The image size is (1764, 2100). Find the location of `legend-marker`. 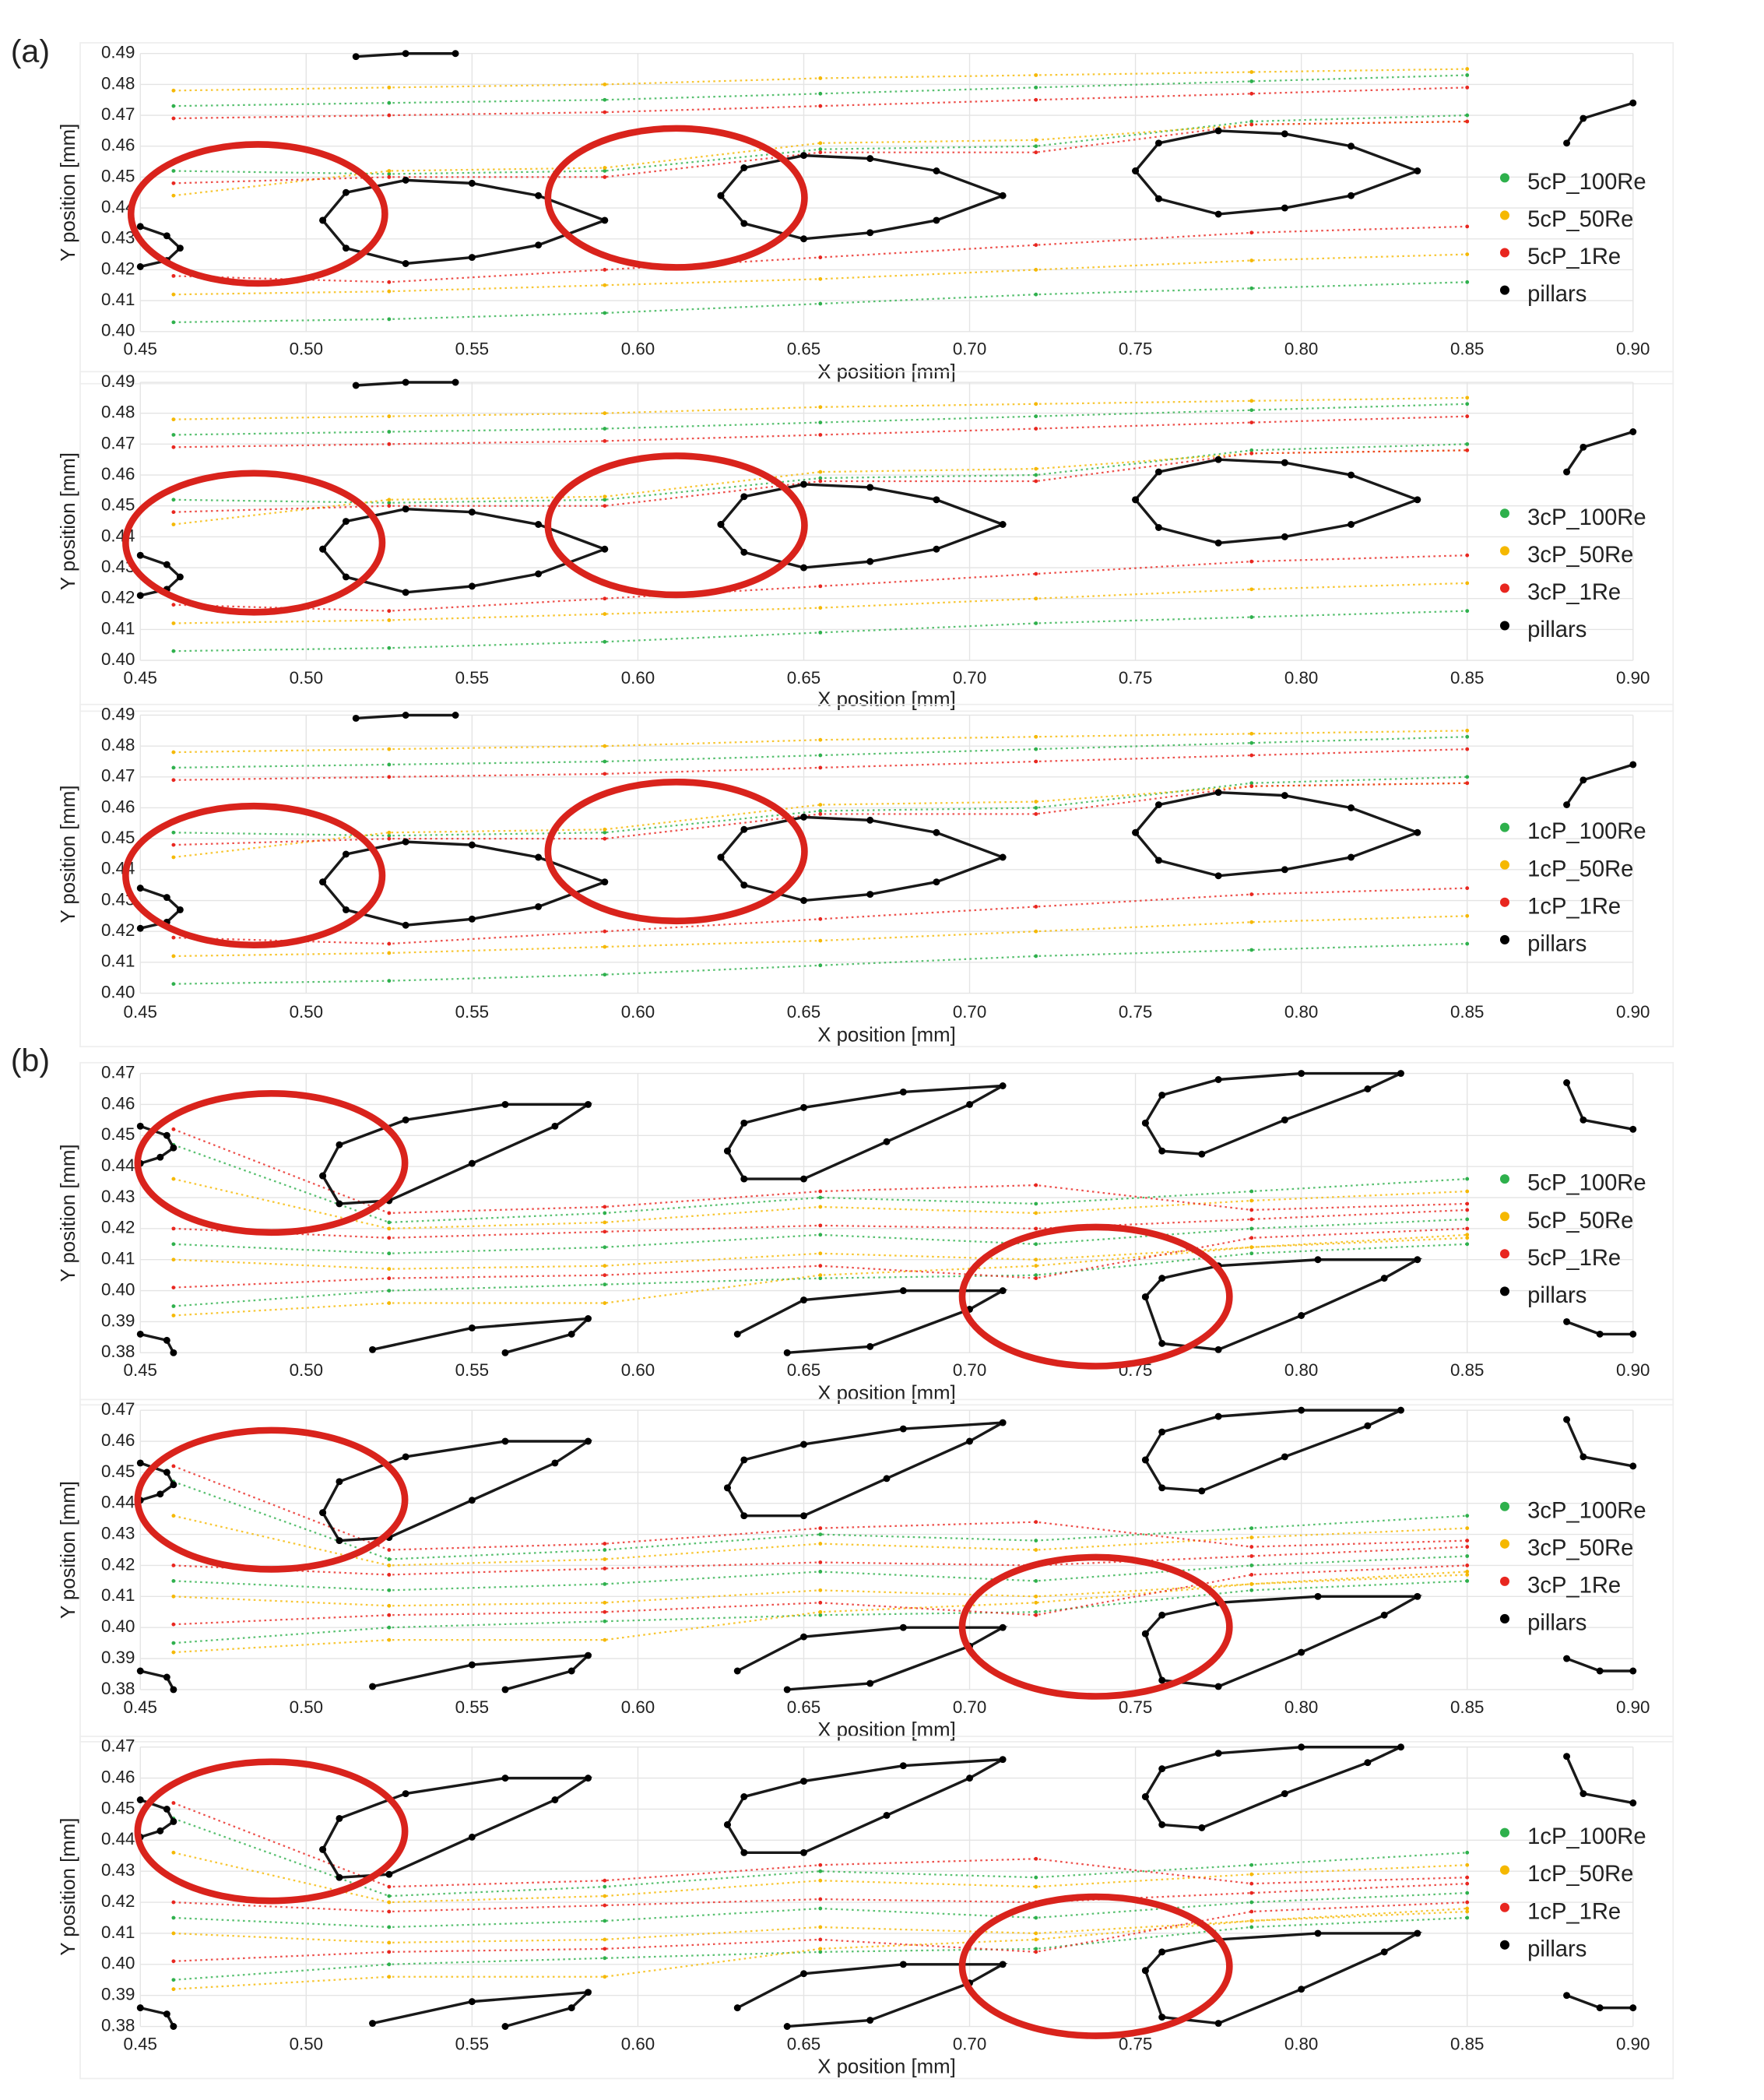

legend-marker is located at coordinates (1504, 1832).